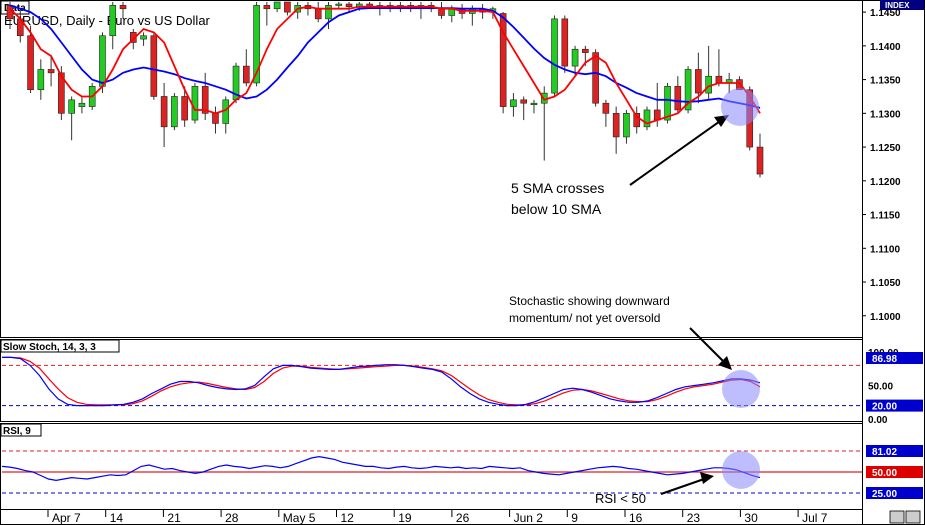  I want to click on price-tick-label: 1.1250, so click(885, 148).